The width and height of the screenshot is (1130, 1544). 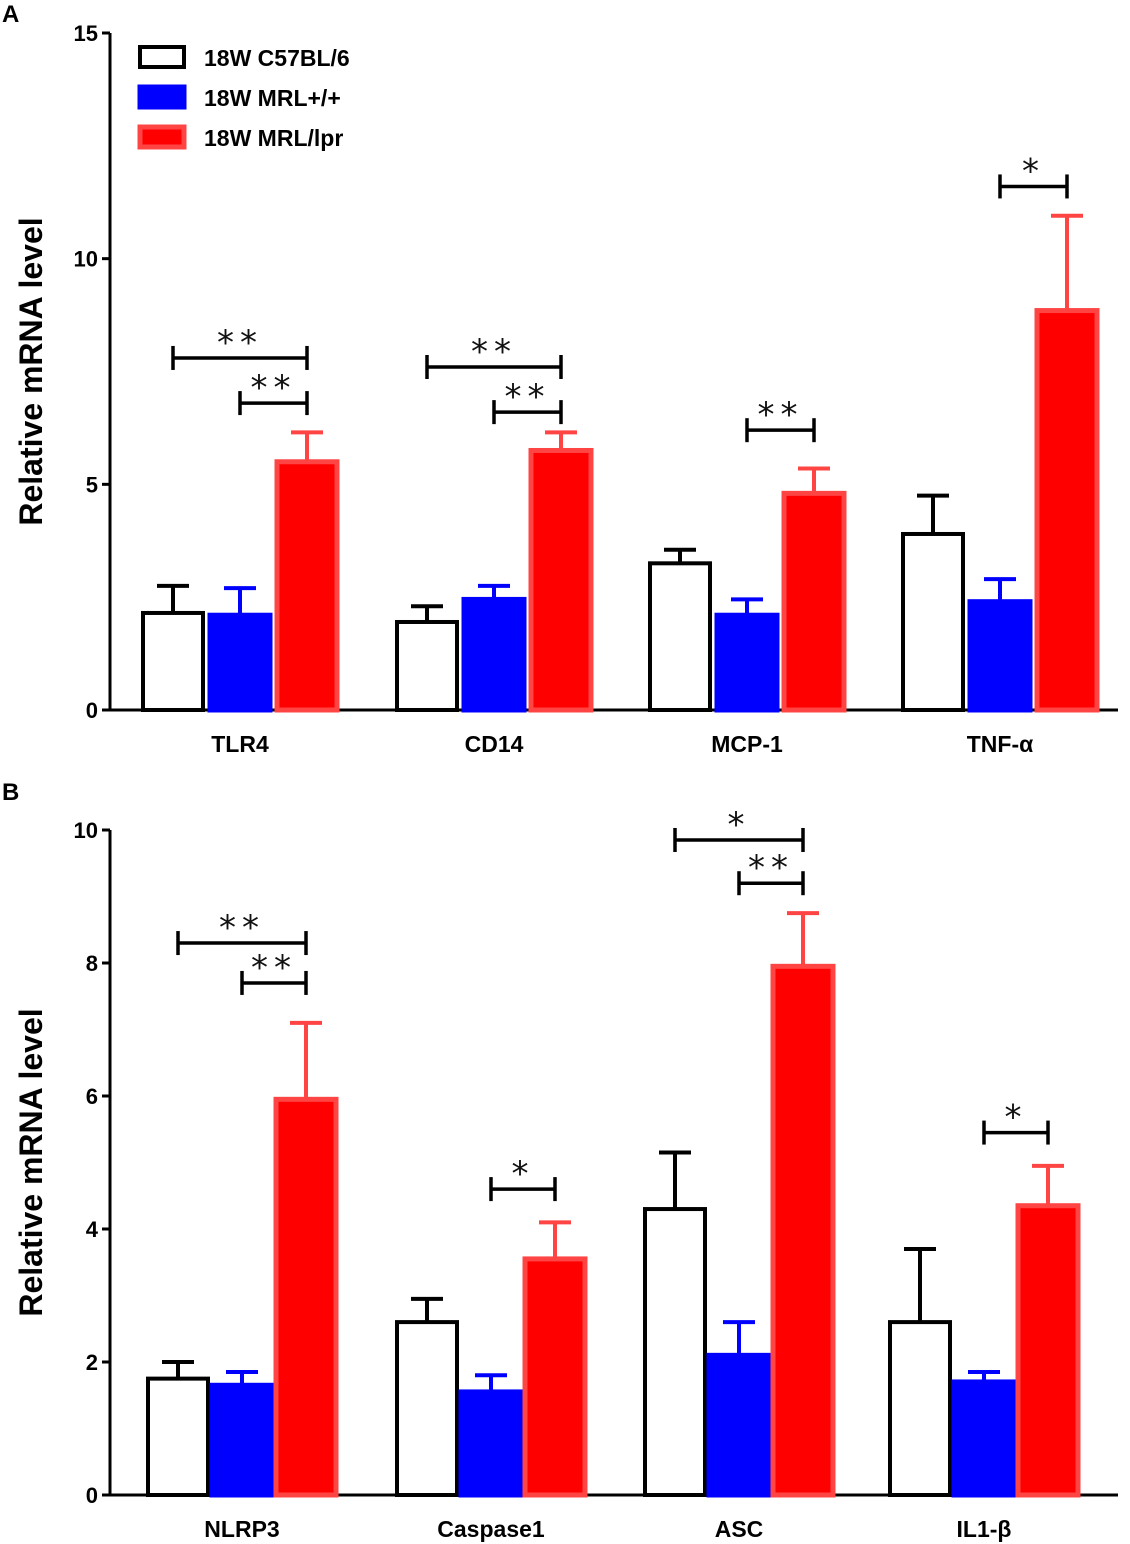 What do you see at coordinates (92, 484) in the screenshot?
I see `y-tick-label: 5` at bounding box center [92, 484].